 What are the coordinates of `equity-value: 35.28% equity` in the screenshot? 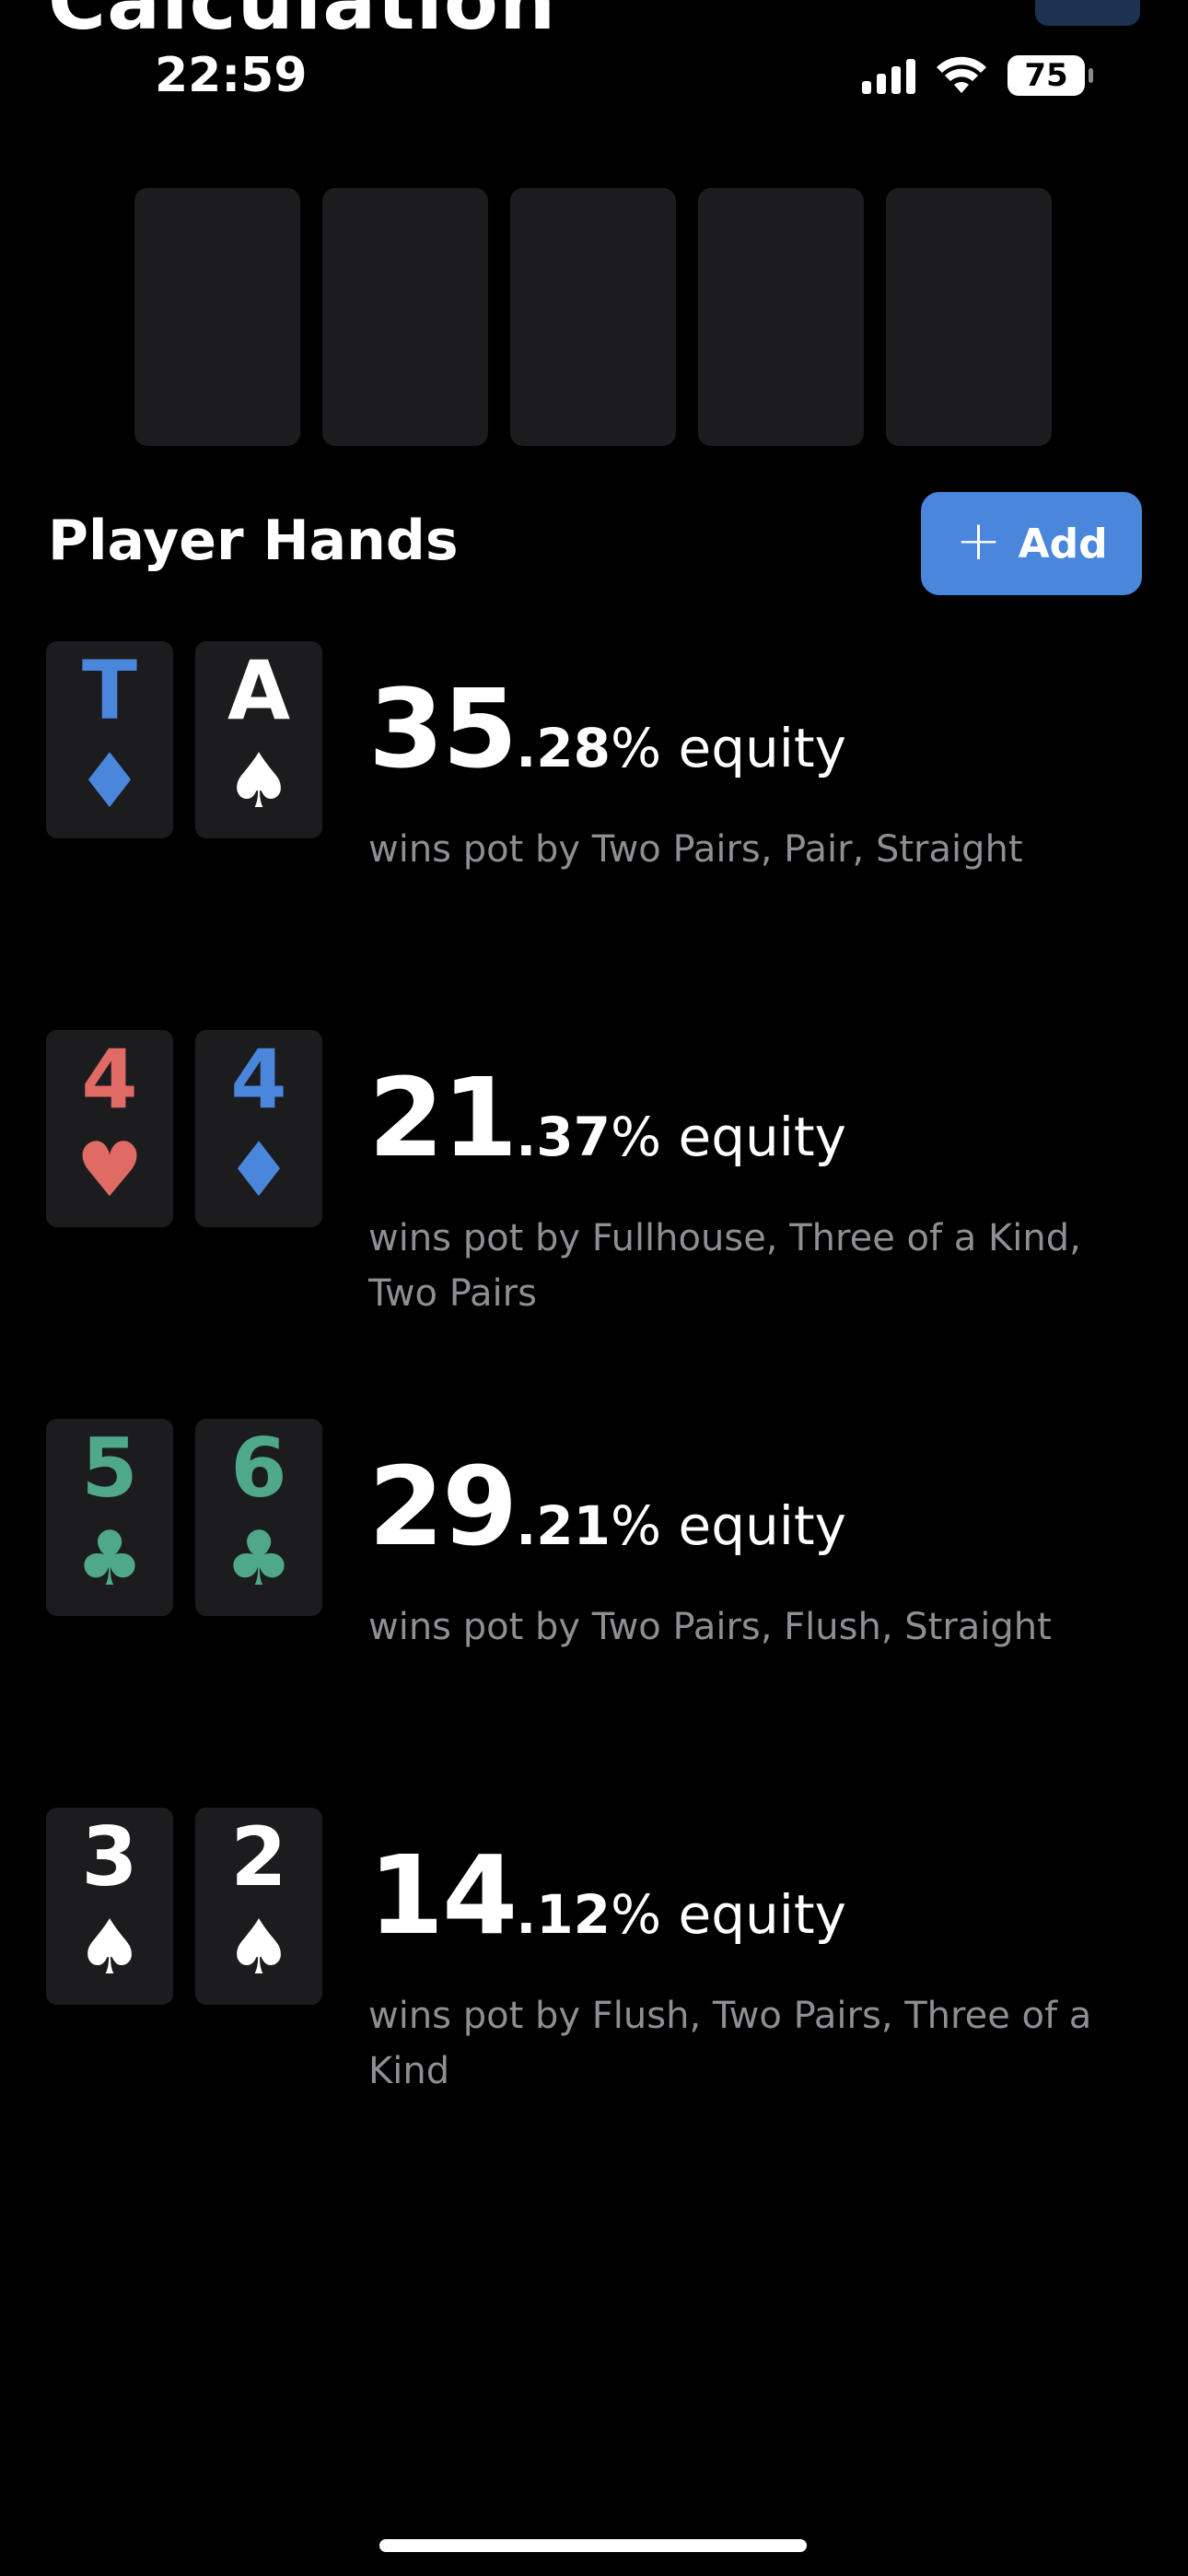 It's located at (607, 728).